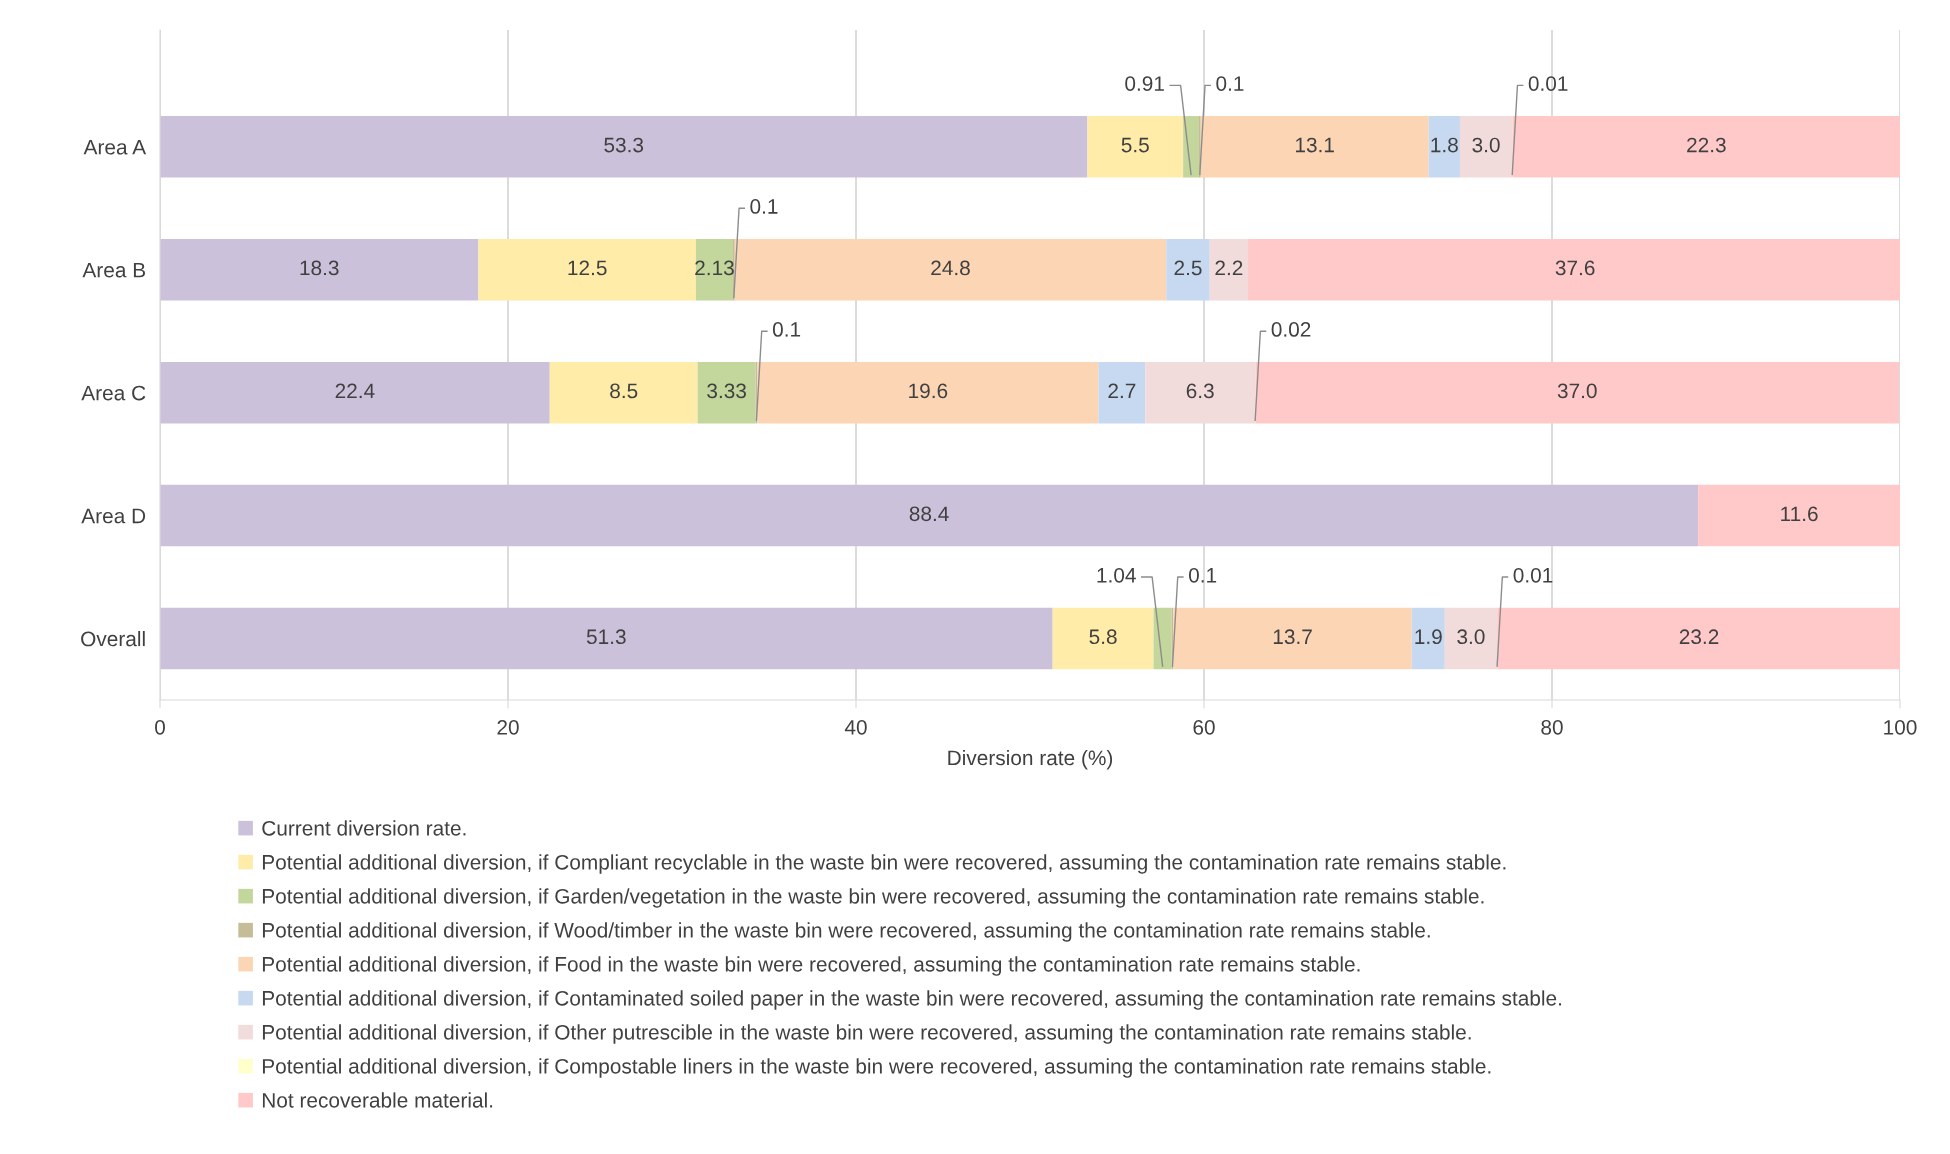  Describe the element at coordinates (508, 727) in the screenshot. I see `x-tick-label: 20` at that location.